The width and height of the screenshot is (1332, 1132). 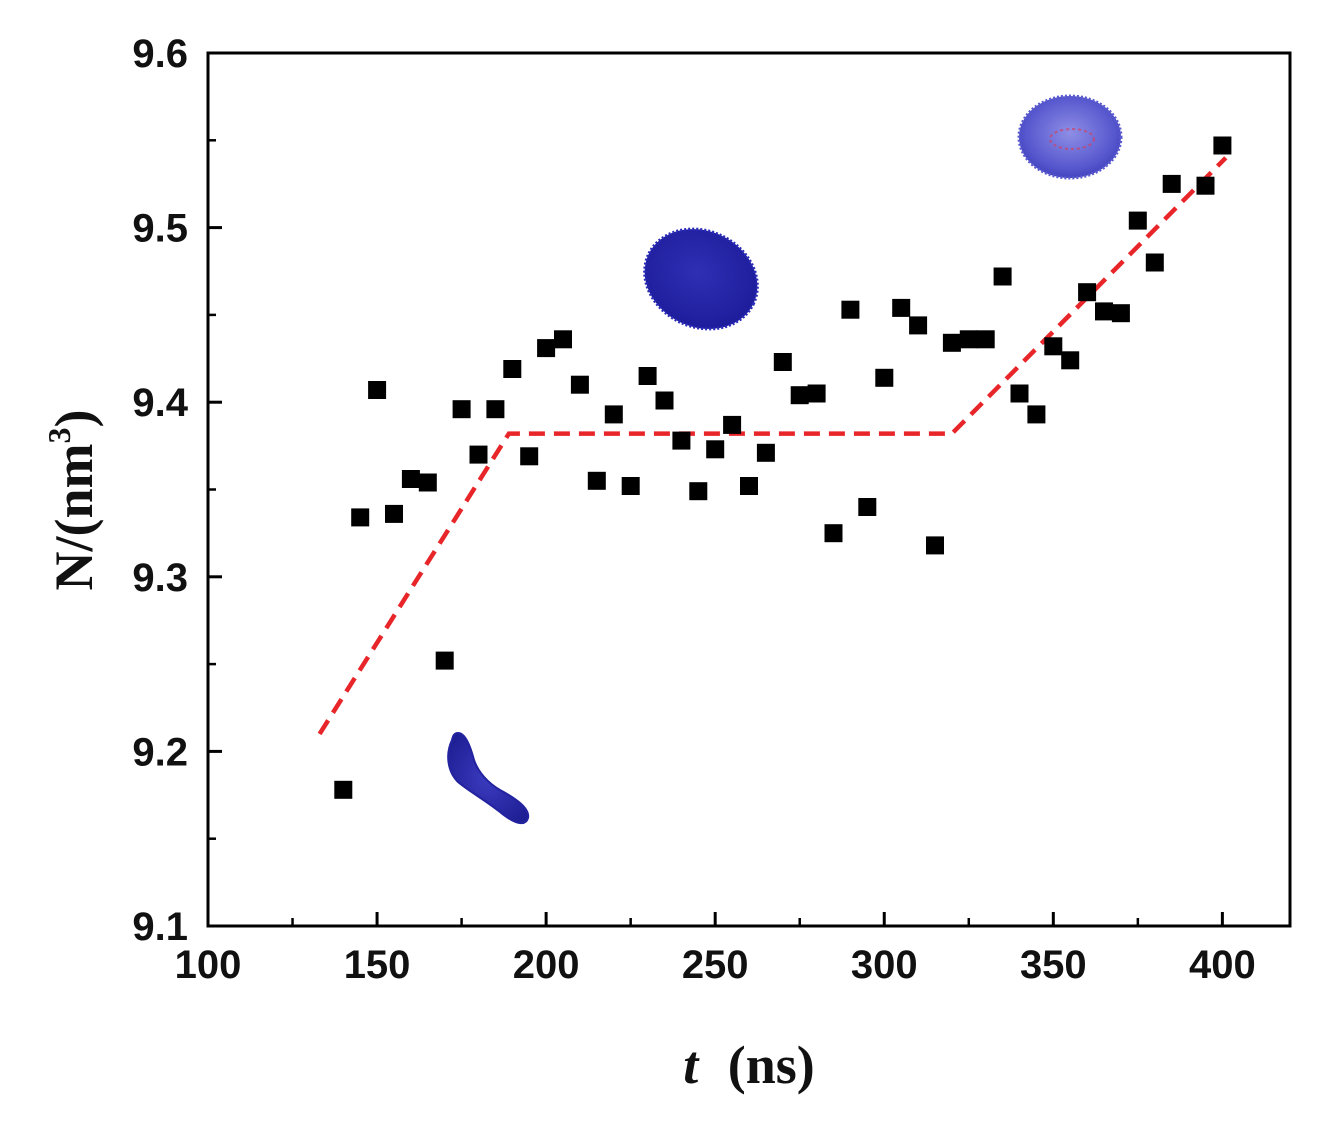 What do you see at coordinates (488, 778) in the screenshot?
I see `elongated-droplet-image` at bounding box center [488, 778].